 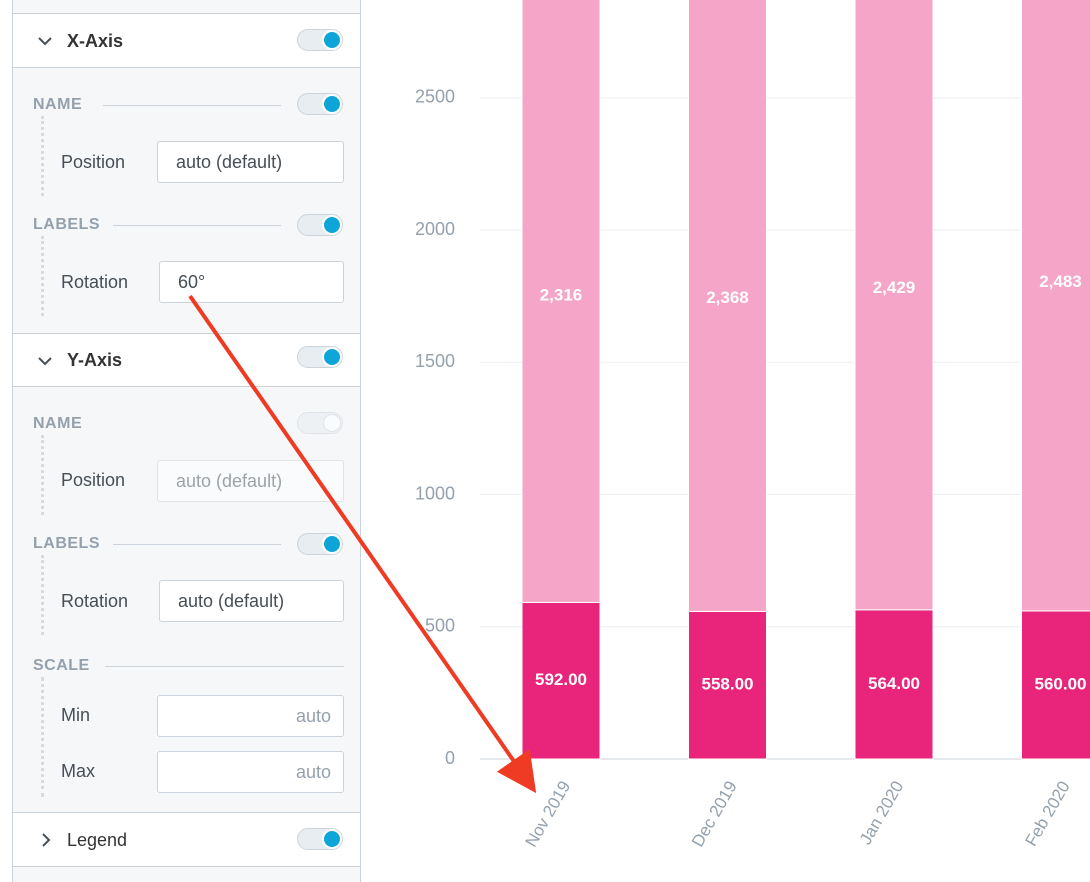 I want to click on x-tick-label: Dec 2019, so click(x=714, y=814).